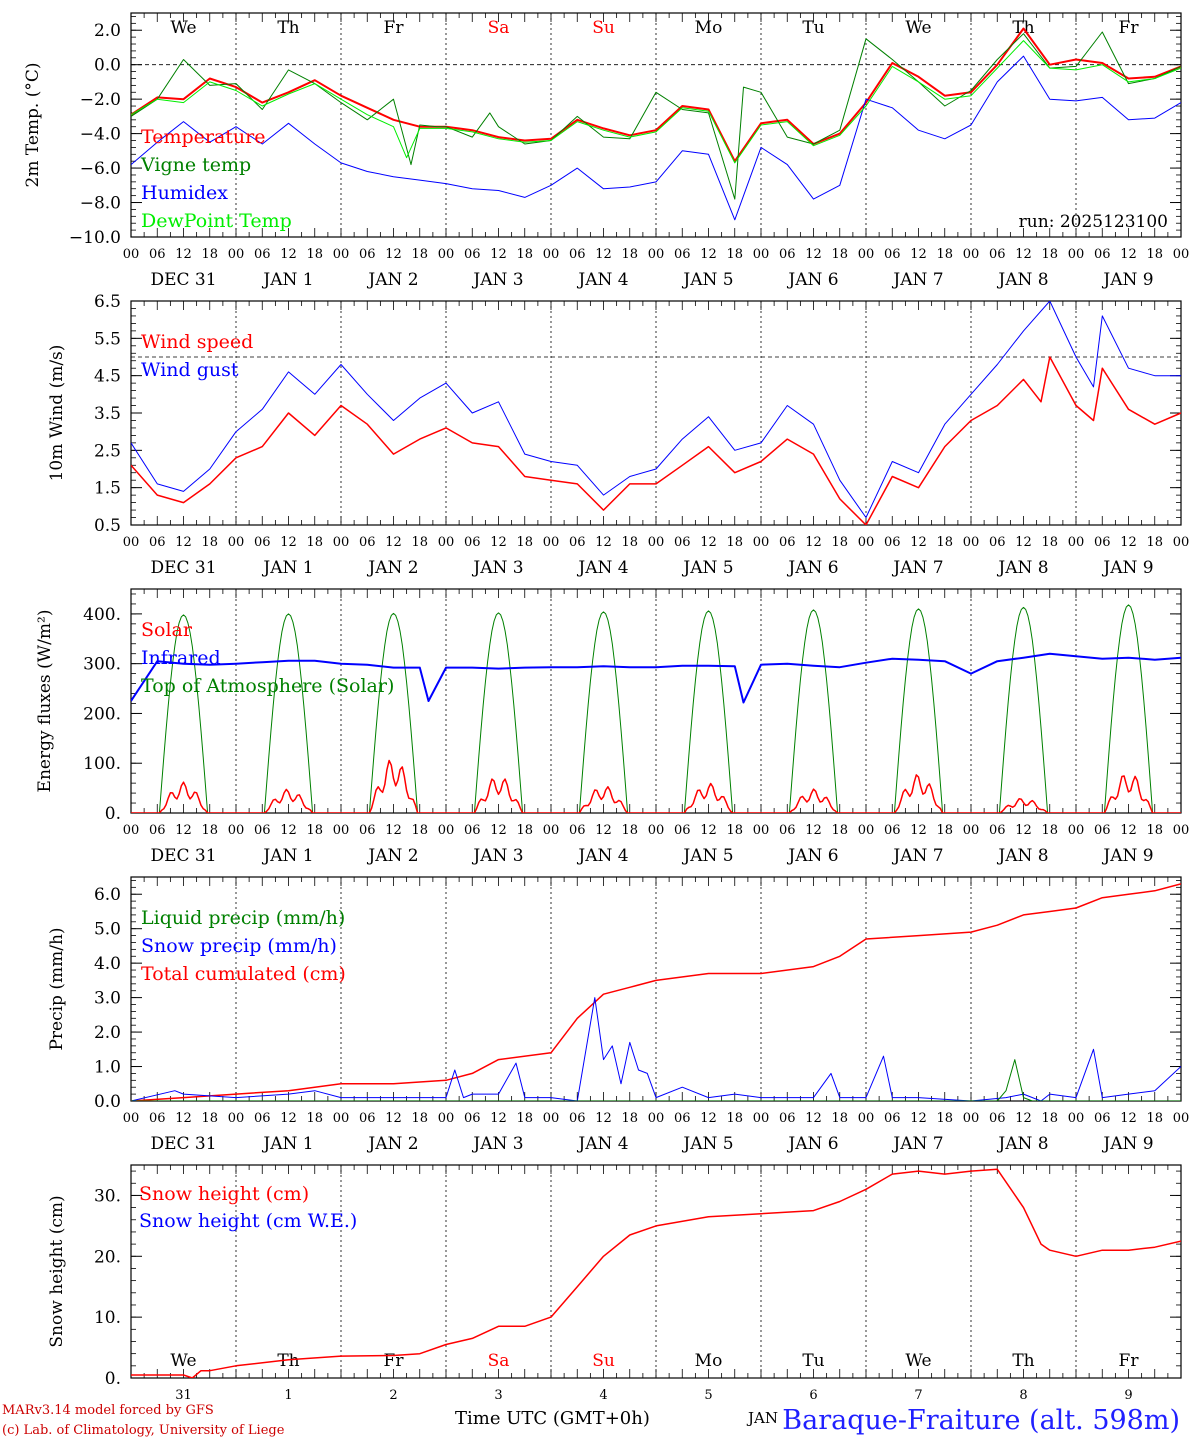 The image size is (1194, 1440). Describe the element at coordinates (813, 28) in the screenshot. I see `day-name-label: Tu` at that location.